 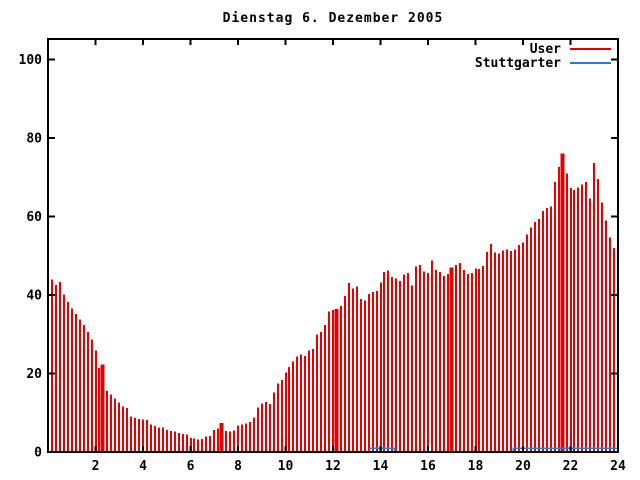 What do you see at coordinates (38, 453) in the screenshot?
I see `y-tick-label: 0` at bounding box center [38, 453].